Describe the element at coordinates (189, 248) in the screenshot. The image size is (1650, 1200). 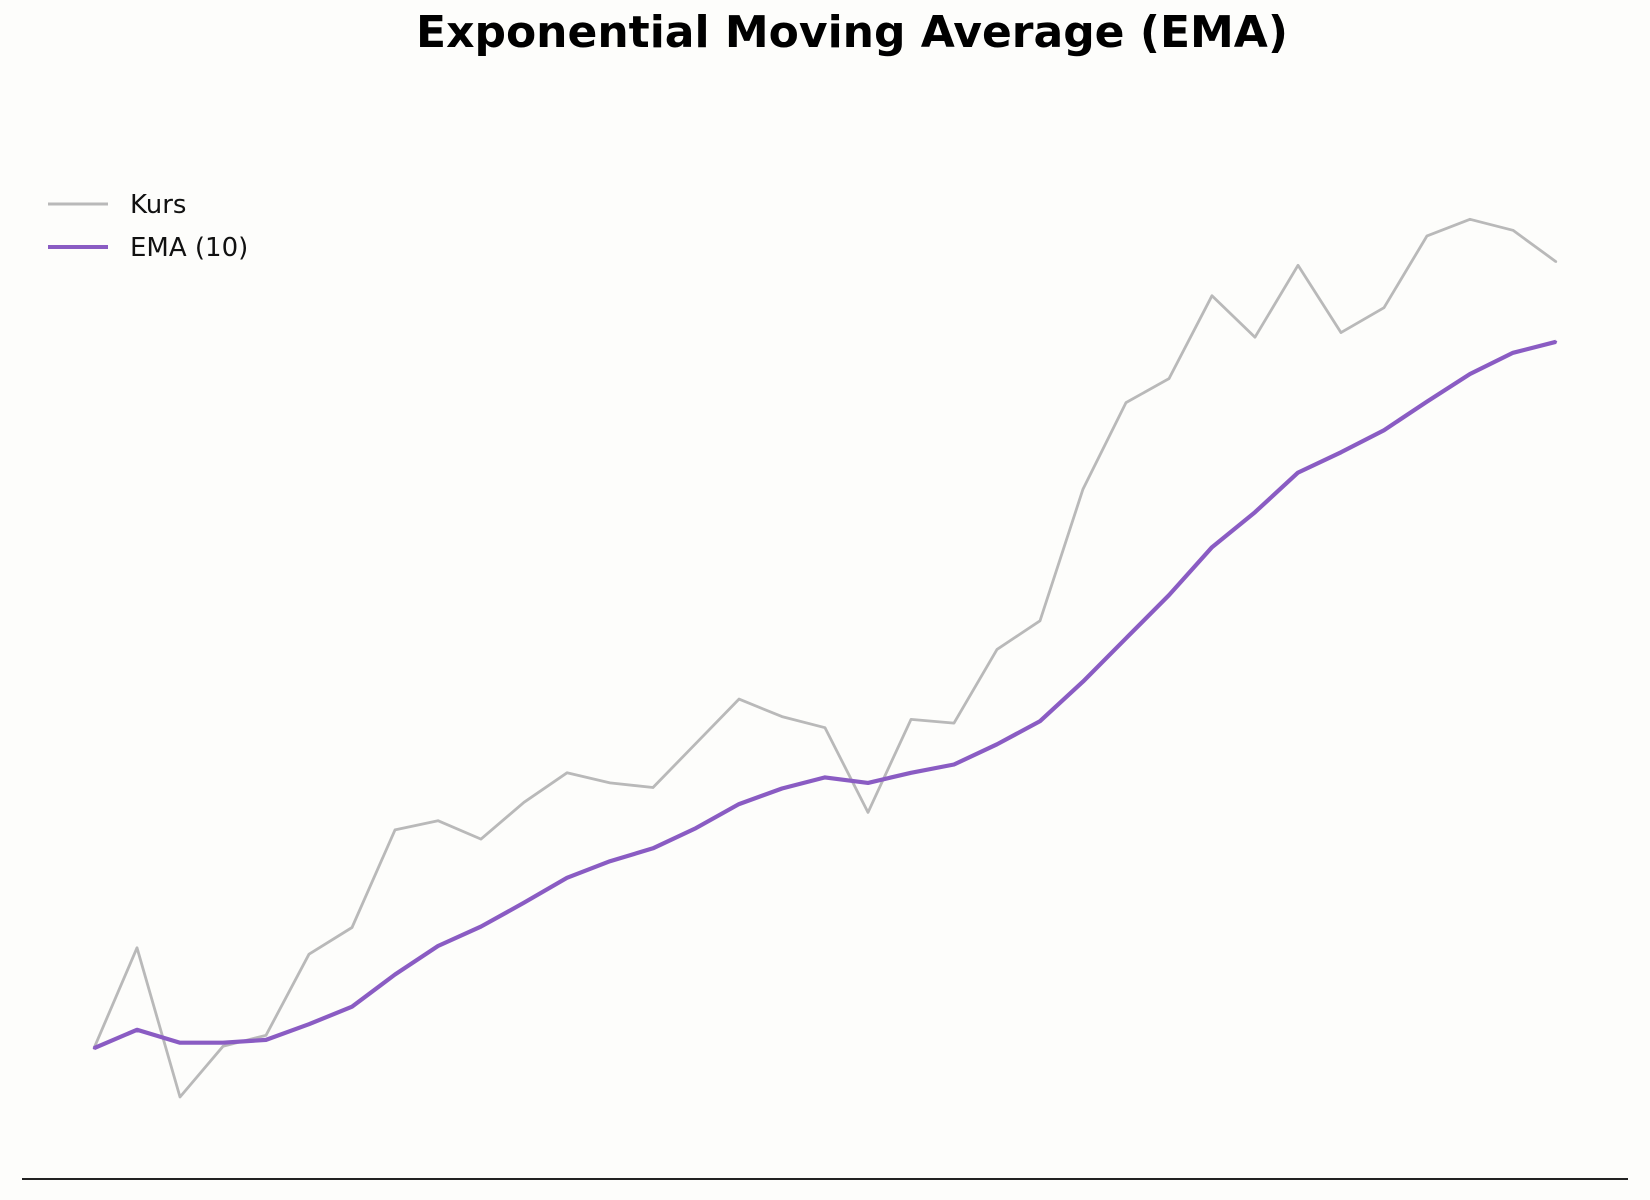
I see `legend-label-ema: EMA (10)` at that location.